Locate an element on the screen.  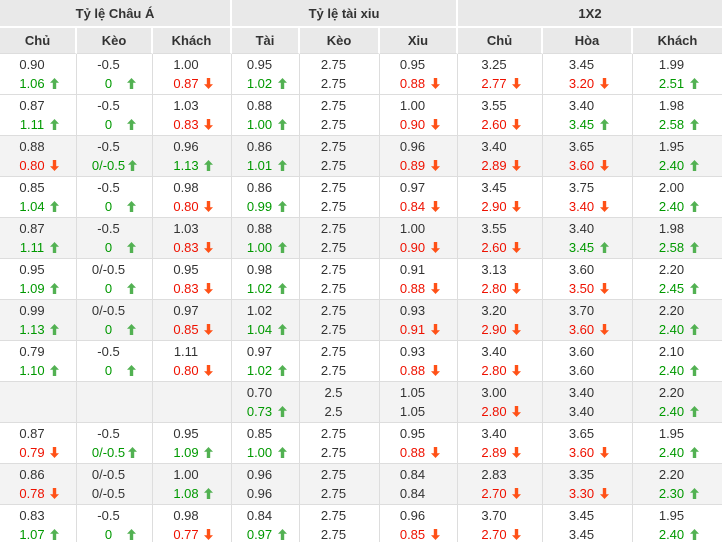
odds-cell: 1.00 0.90 is located at coordinates (419, 115).